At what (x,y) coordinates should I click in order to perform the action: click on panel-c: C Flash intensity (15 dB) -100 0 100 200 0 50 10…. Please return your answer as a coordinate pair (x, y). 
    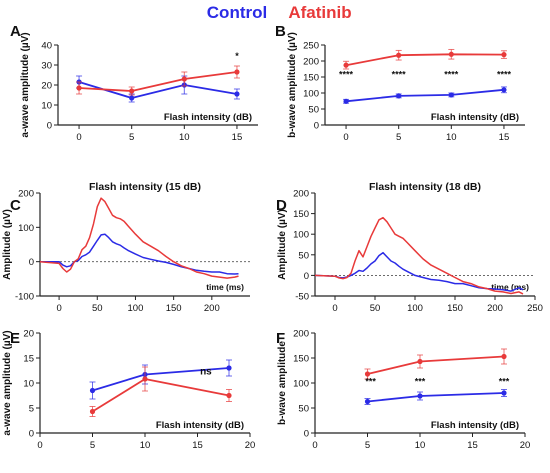
    Looking at the image, I should click on (126, 247).